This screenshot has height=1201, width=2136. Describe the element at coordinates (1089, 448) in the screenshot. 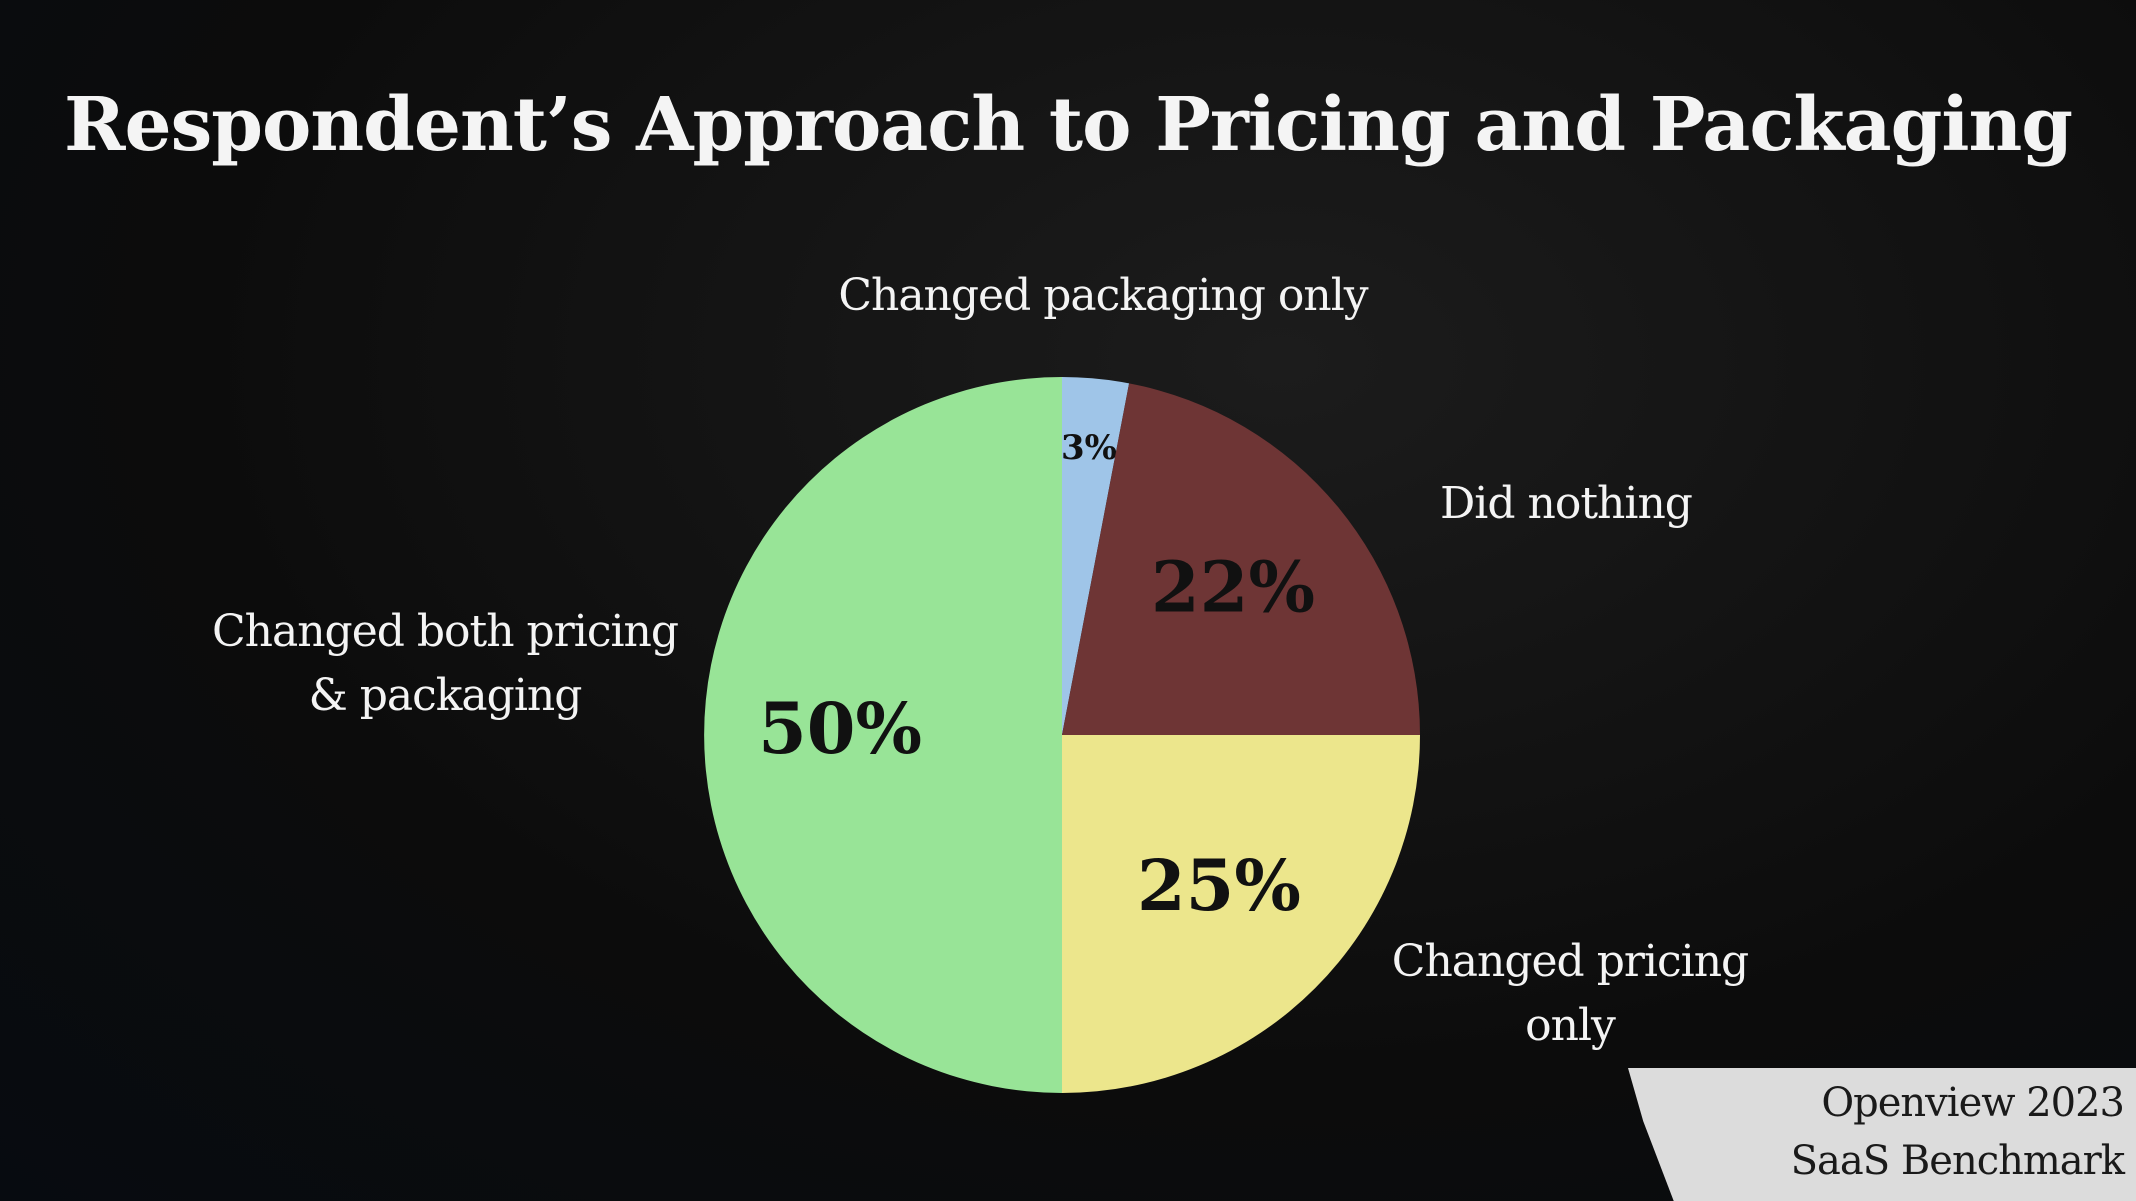

I see `value-label: 3%` at that location.